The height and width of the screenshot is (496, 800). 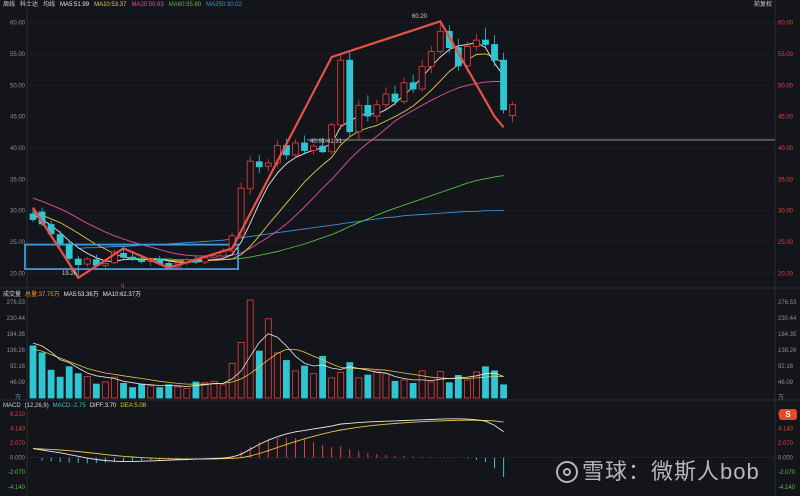 What do you see at coordinates (224, 5) in the screenshot?
I see `ma250-value: MA250:30.02` at bounding box center [224, 5].